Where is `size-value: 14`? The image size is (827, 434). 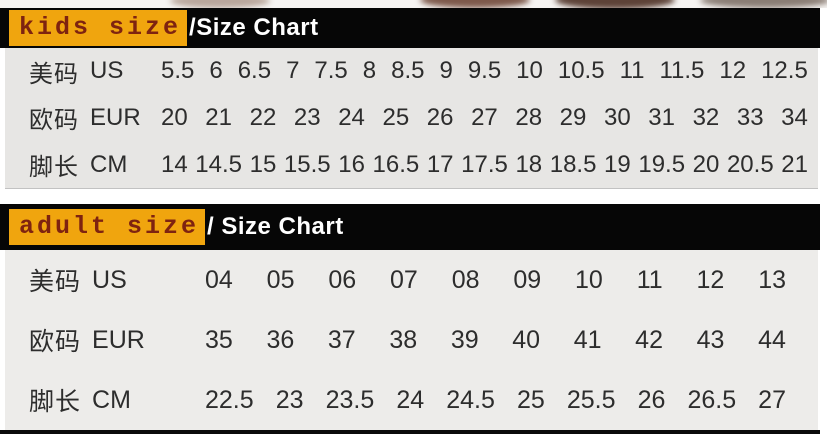 size-value: 14 is located at coordinates (174, 164).